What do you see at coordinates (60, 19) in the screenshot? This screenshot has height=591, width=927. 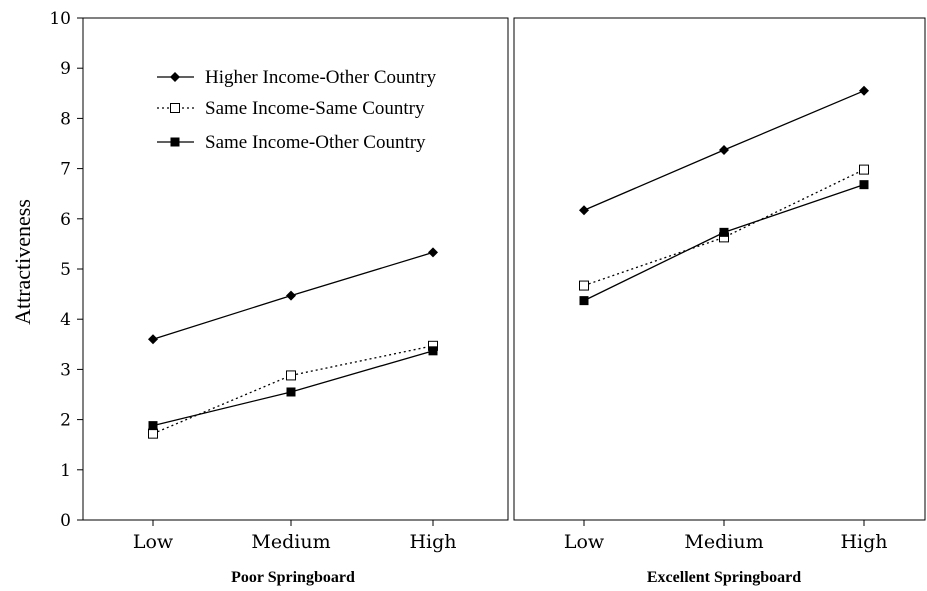 I see `y-tick-label: 10` at bounding box center [60, 19].